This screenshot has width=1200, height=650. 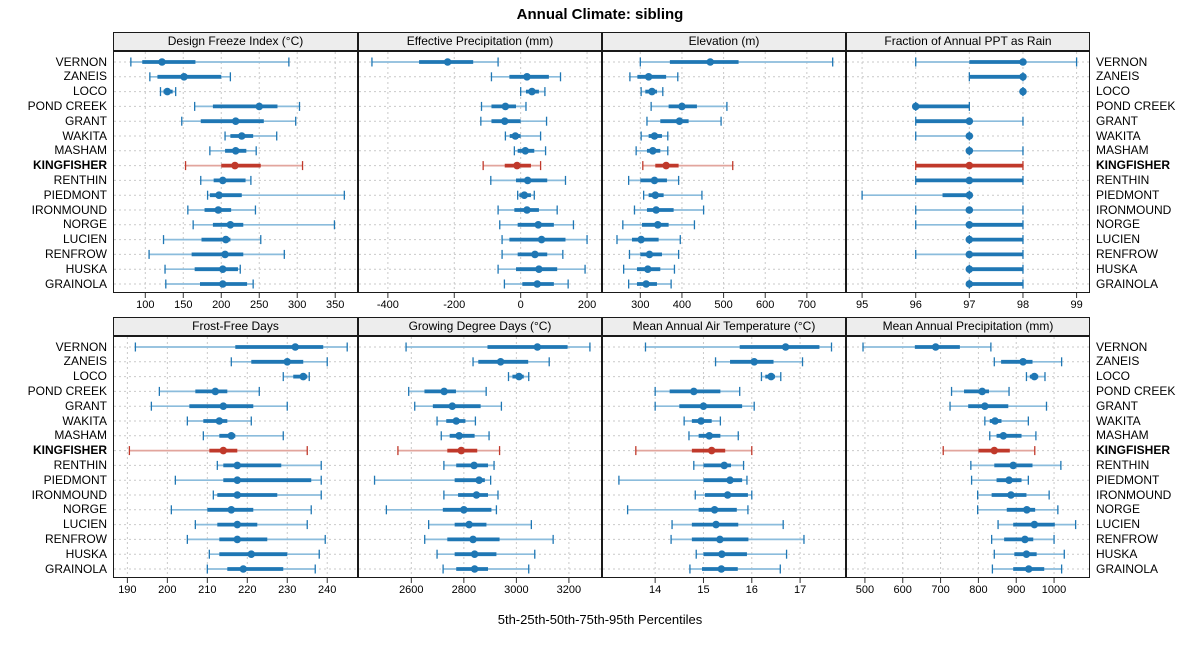 What do you see at coordinates (67, 390) in the screenshot?
I see `site-label-left-pond-creek: POND CREEK` at bounding box center [67, 390].